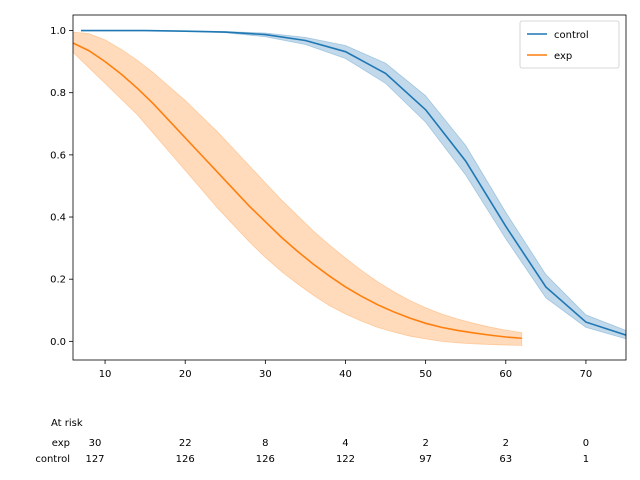  Describe the element at coordinates (425, 459) in the screenshot. I see `at-risk-cell-control-4: 97` at that location.